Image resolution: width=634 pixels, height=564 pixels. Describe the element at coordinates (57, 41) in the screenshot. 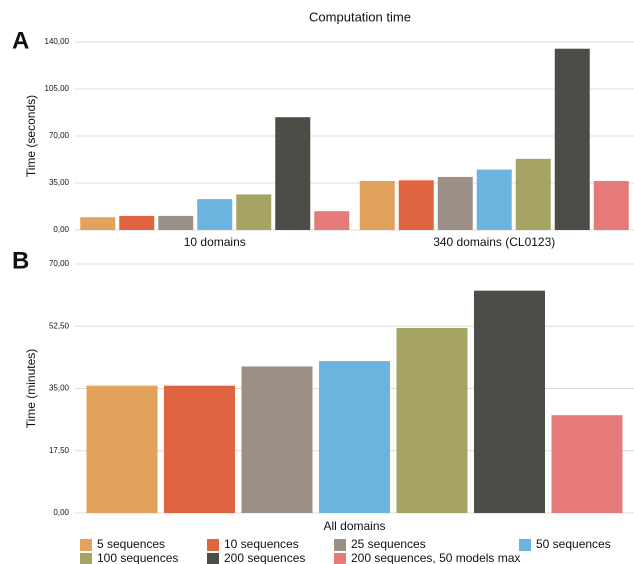

I see `y-tick-label: 140,00` at that location.